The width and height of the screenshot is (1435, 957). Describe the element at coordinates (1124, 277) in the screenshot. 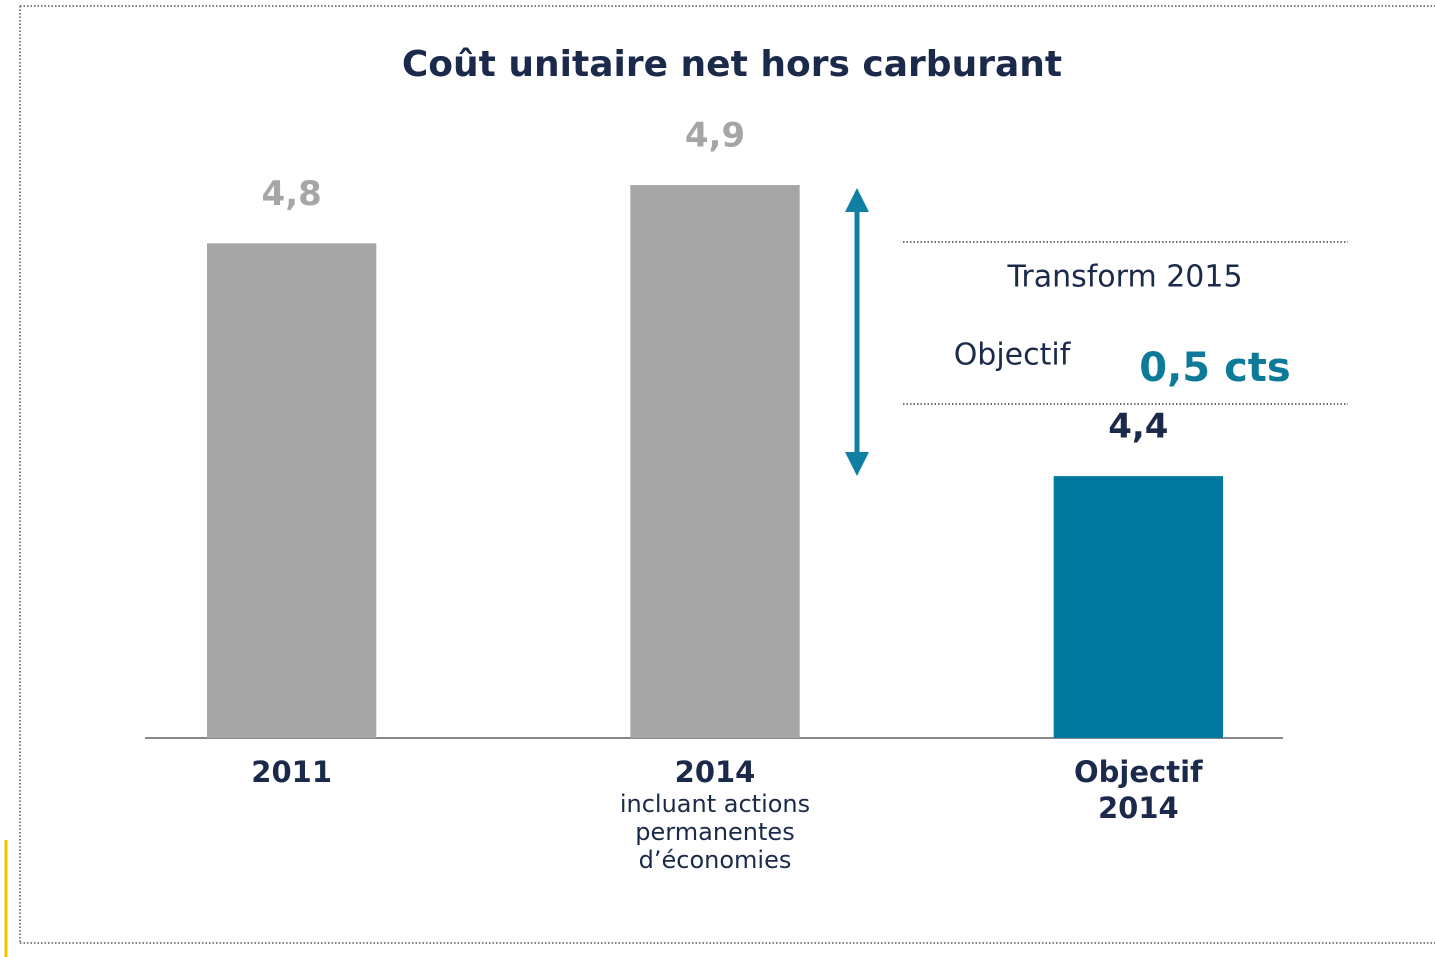

I see `annotation-title: Transform 2015` at that location.